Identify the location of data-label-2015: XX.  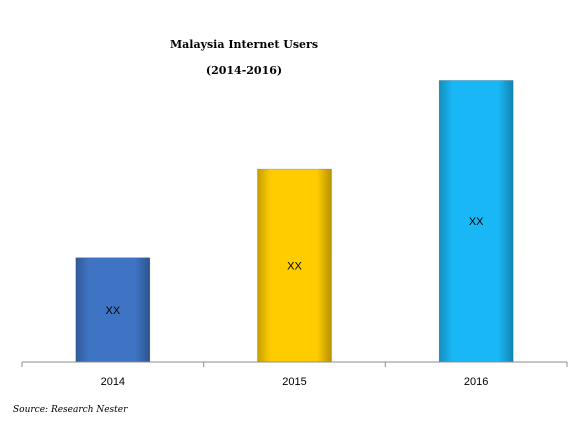
(294, 267).